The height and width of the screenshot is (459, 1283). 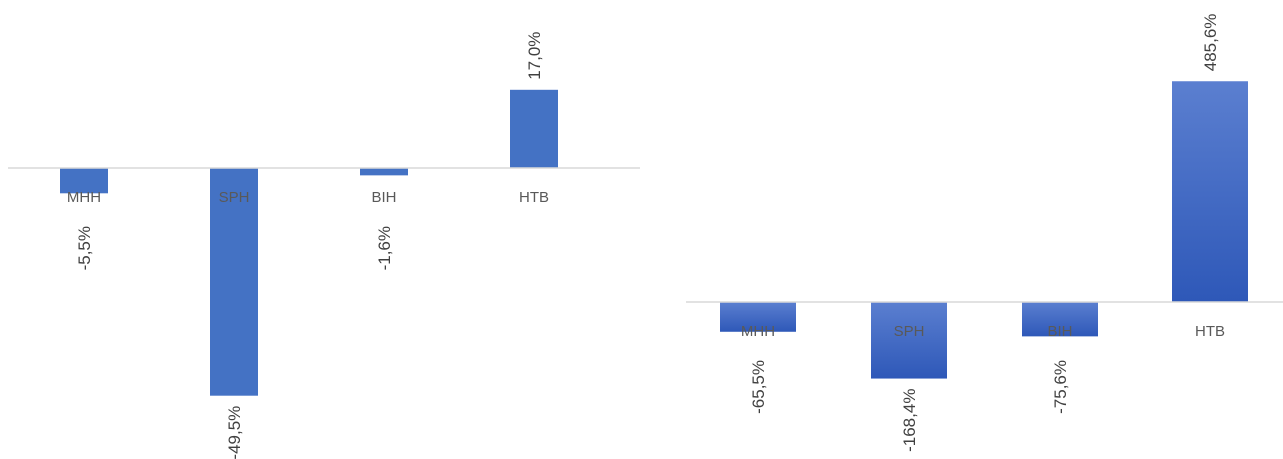 I want to click on data-label: -1,6%, so click(x=384, y=248).